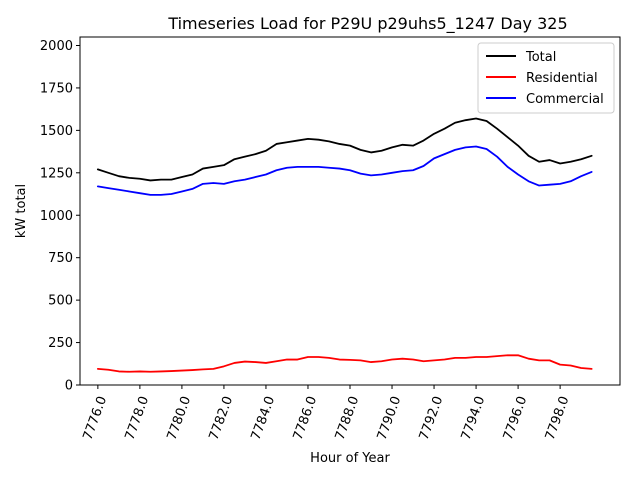  I want to click on y-tick-label: 750, so click(60, 258).